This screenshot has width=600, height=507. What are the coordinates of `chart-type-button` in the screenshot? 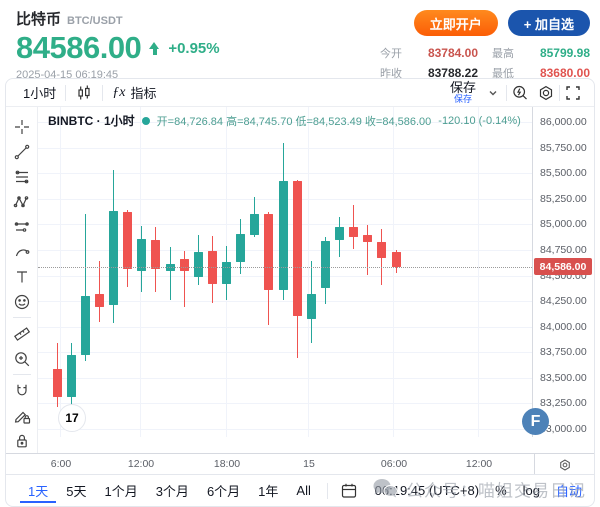 It's located at (84, 93).